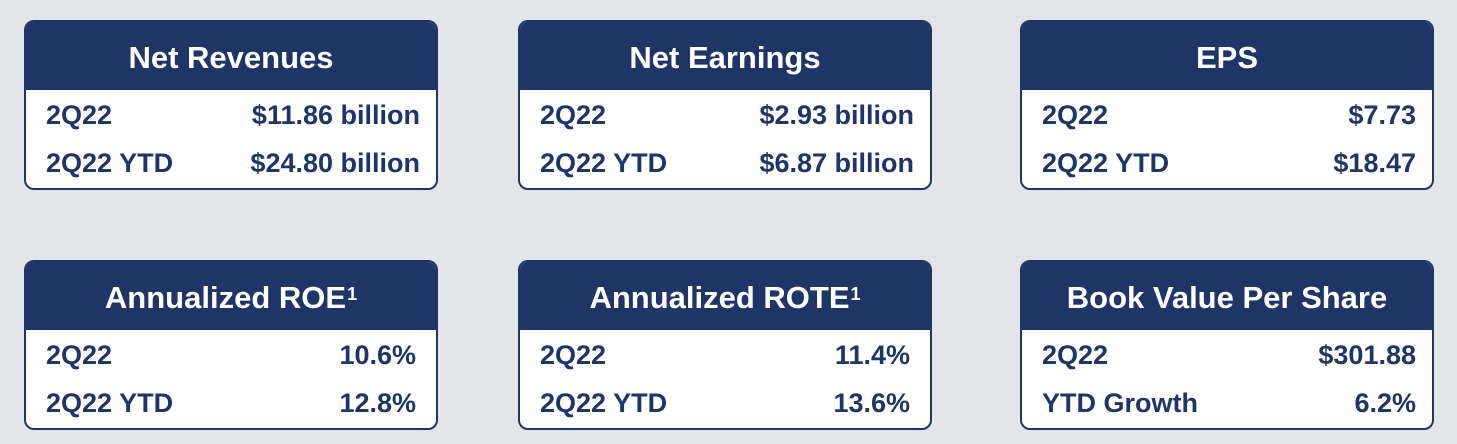 The width and height of the screenshot is (1457, 444). Describe the element at coordinates (872, 354) in the screenshot. I see `metric-value: 11.4%` at that location.